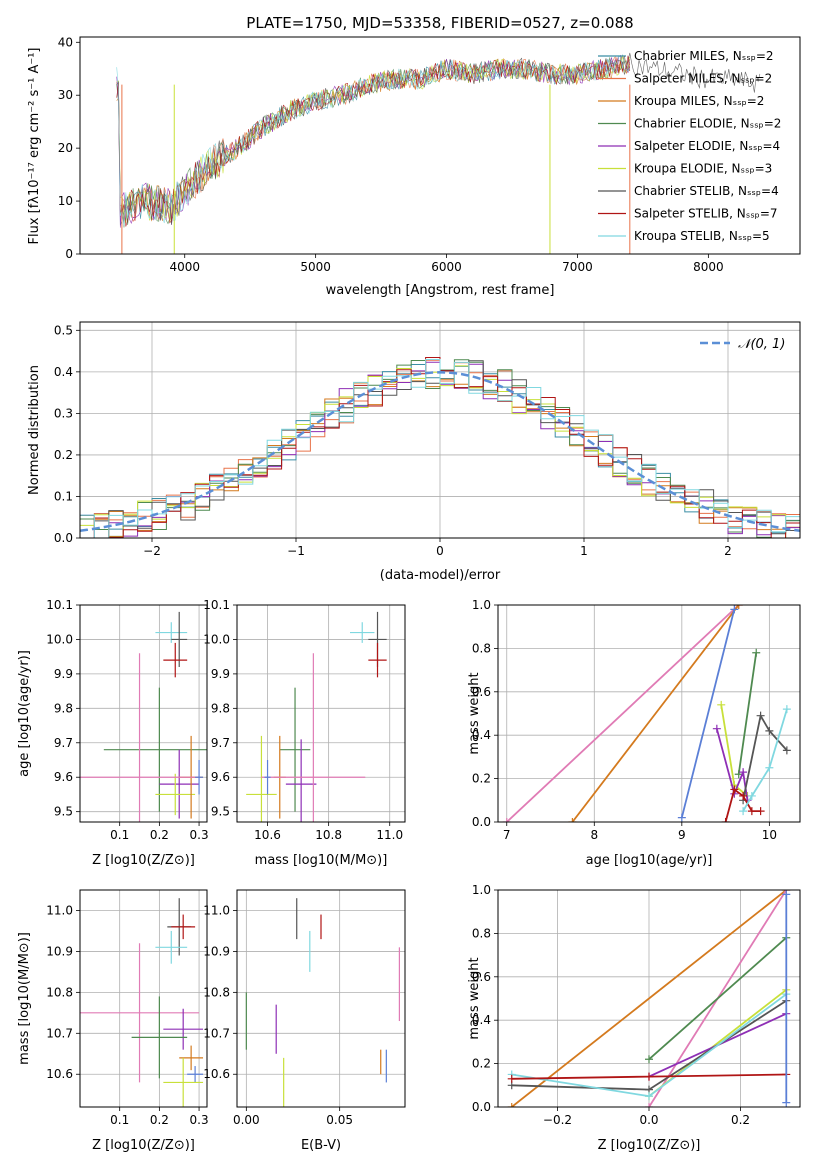  What do you see at coordinates (707, 146) in the screenshot?
I see `legend-entry: Salpeter ELODIE, Nₛₛₚ=4` at bounding box center [707, 146].